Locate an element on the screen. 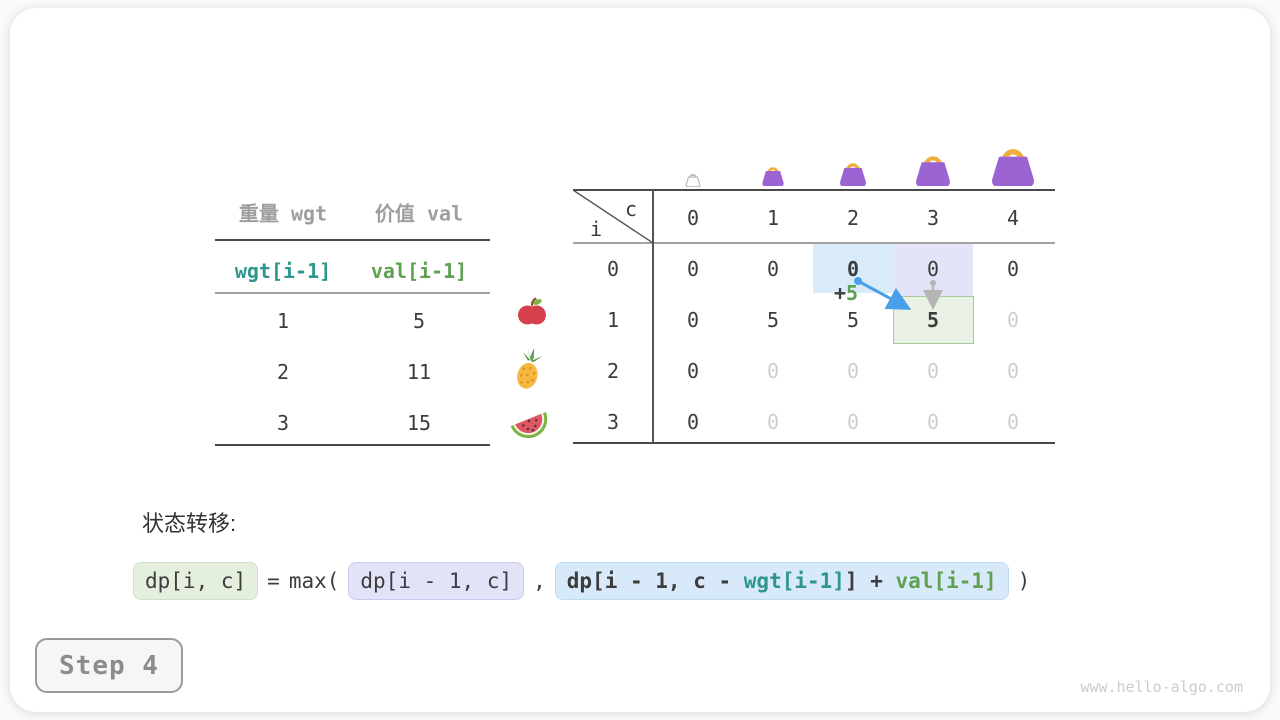  formula-arg-keep: dp[i - 1, c] is located at coordinates (436, 581).